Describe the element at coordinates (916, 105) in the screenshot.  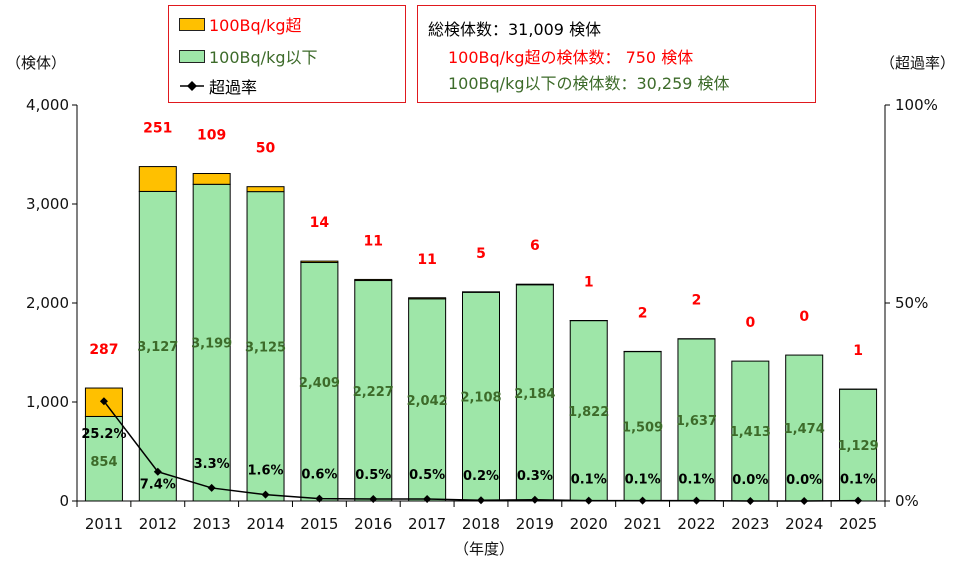
I see `right-tick-label: 100%` at that location.